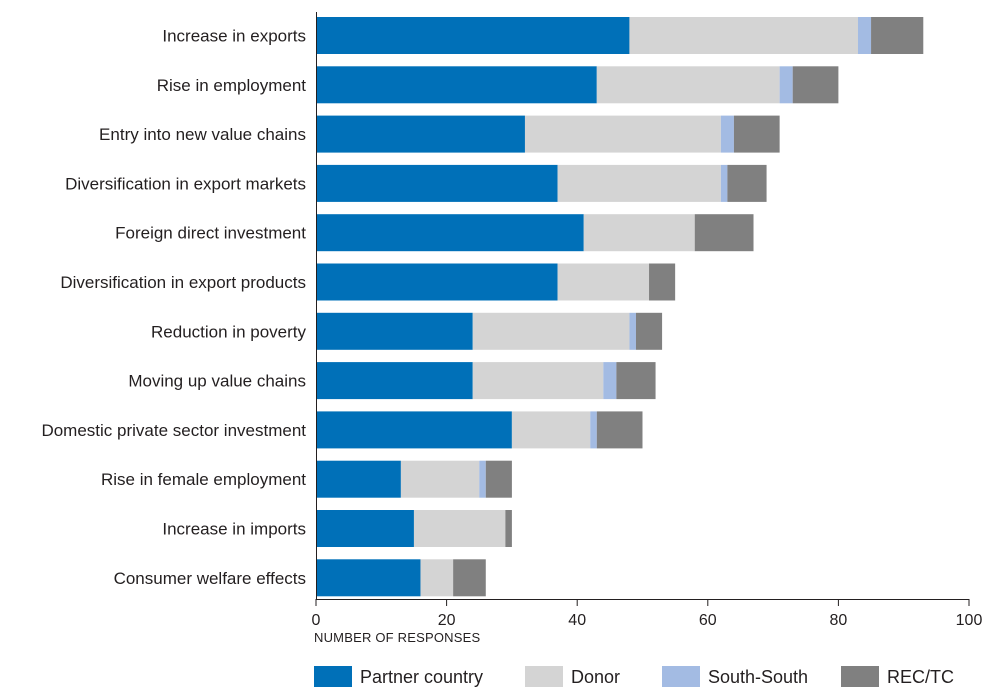 Image resolution: width=985 pixels, height=687 pixels. Describe the element at coordinates (228, 331) in the screenshot. I see `category-label: Reduction in poverty` at that location.